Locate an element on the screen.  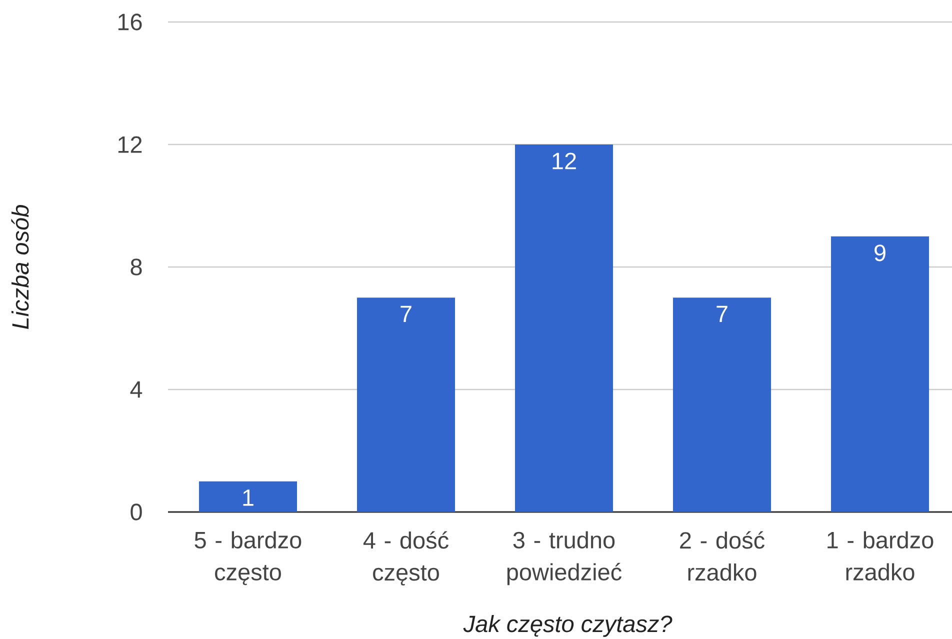
data-label: 1 is located at coordinates (248, 498).